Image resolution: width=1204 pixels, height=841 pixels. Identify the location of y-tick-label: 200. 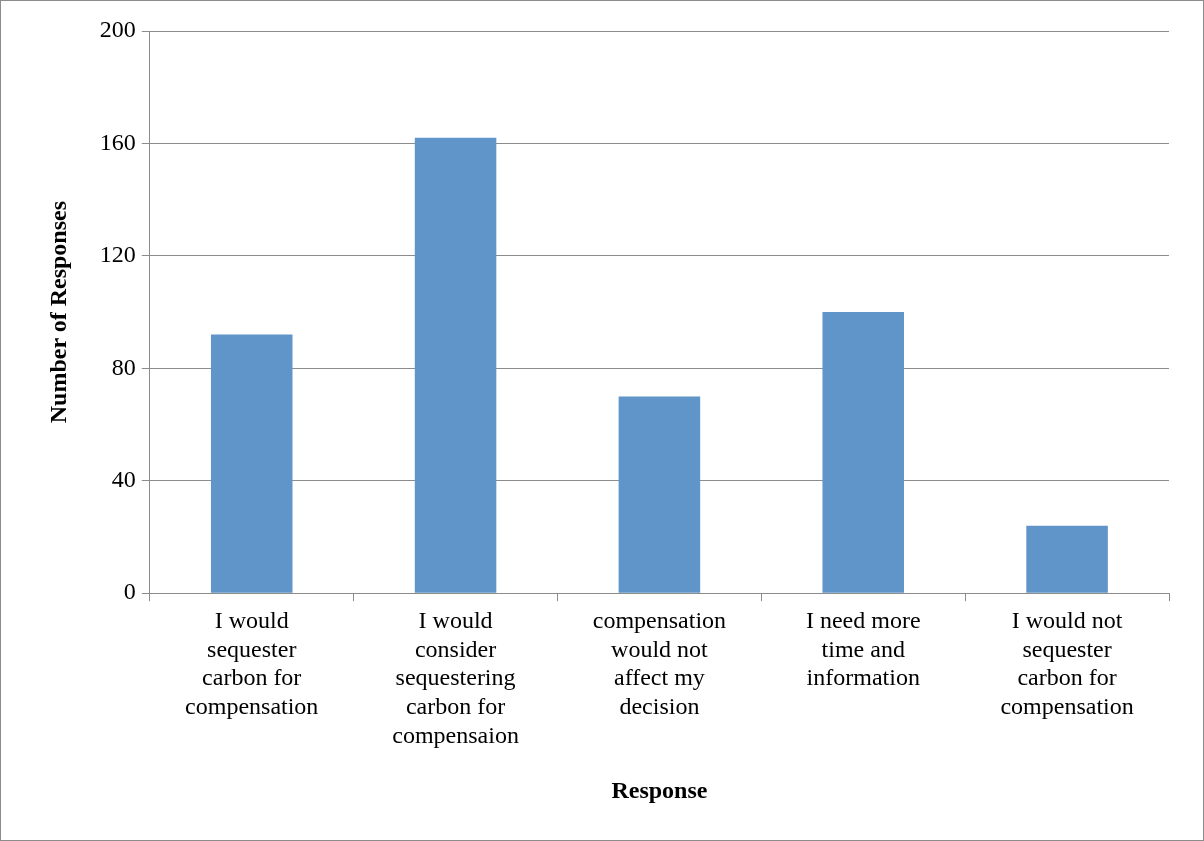
(117, 29).